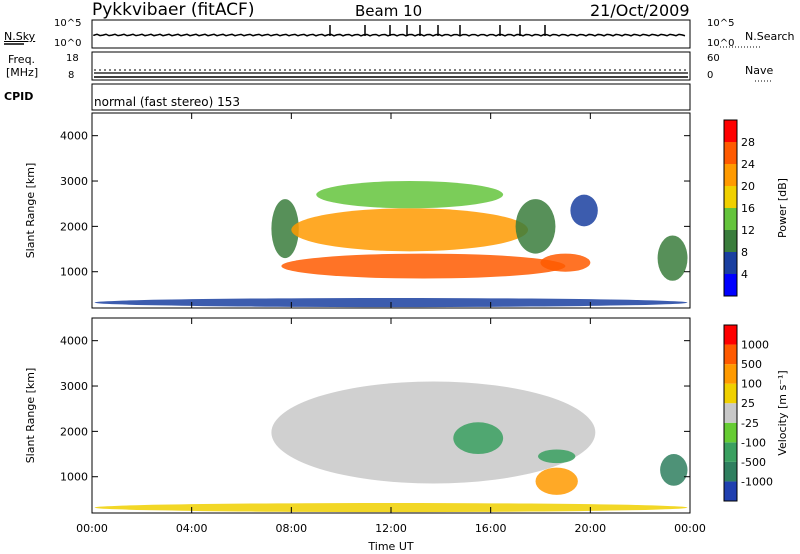  I want to click on colorbar-tick-label: 25, so click(748, 403).